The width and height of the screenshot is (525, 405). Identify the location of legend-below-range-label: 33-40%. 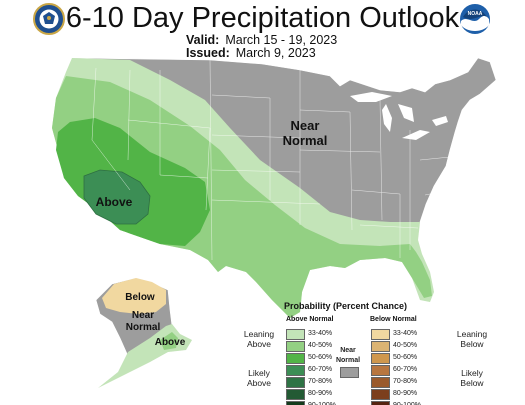
(405, 333).